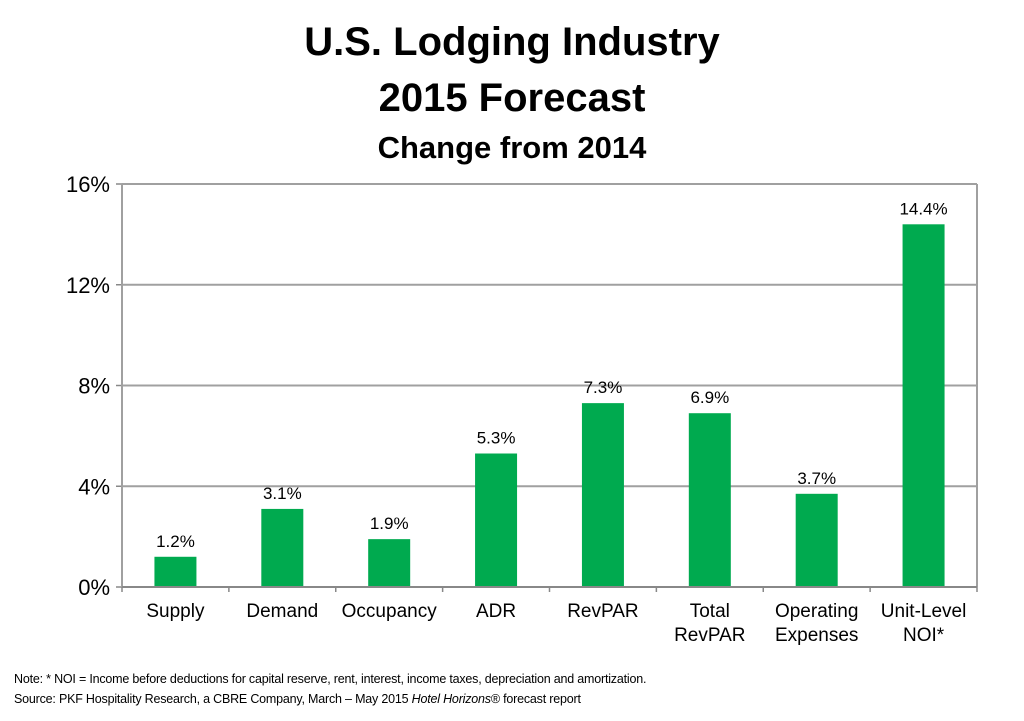 The width and height of the screenshot is (1024, 721). What do you see at coordinates (512, 147) in the screenshot?
I see `chart-subtitle: Change from 2014` at bounding box center [512, 147].